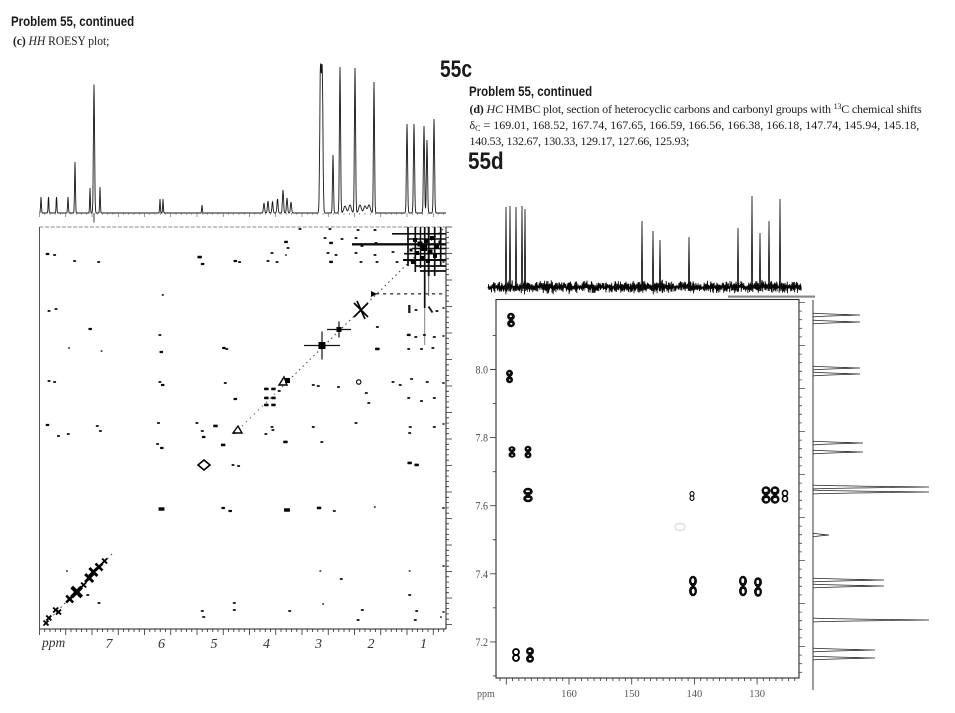 The height and width of the screenshot is (713, 955). I want to click on svg-text: 6, so click(161, 644).